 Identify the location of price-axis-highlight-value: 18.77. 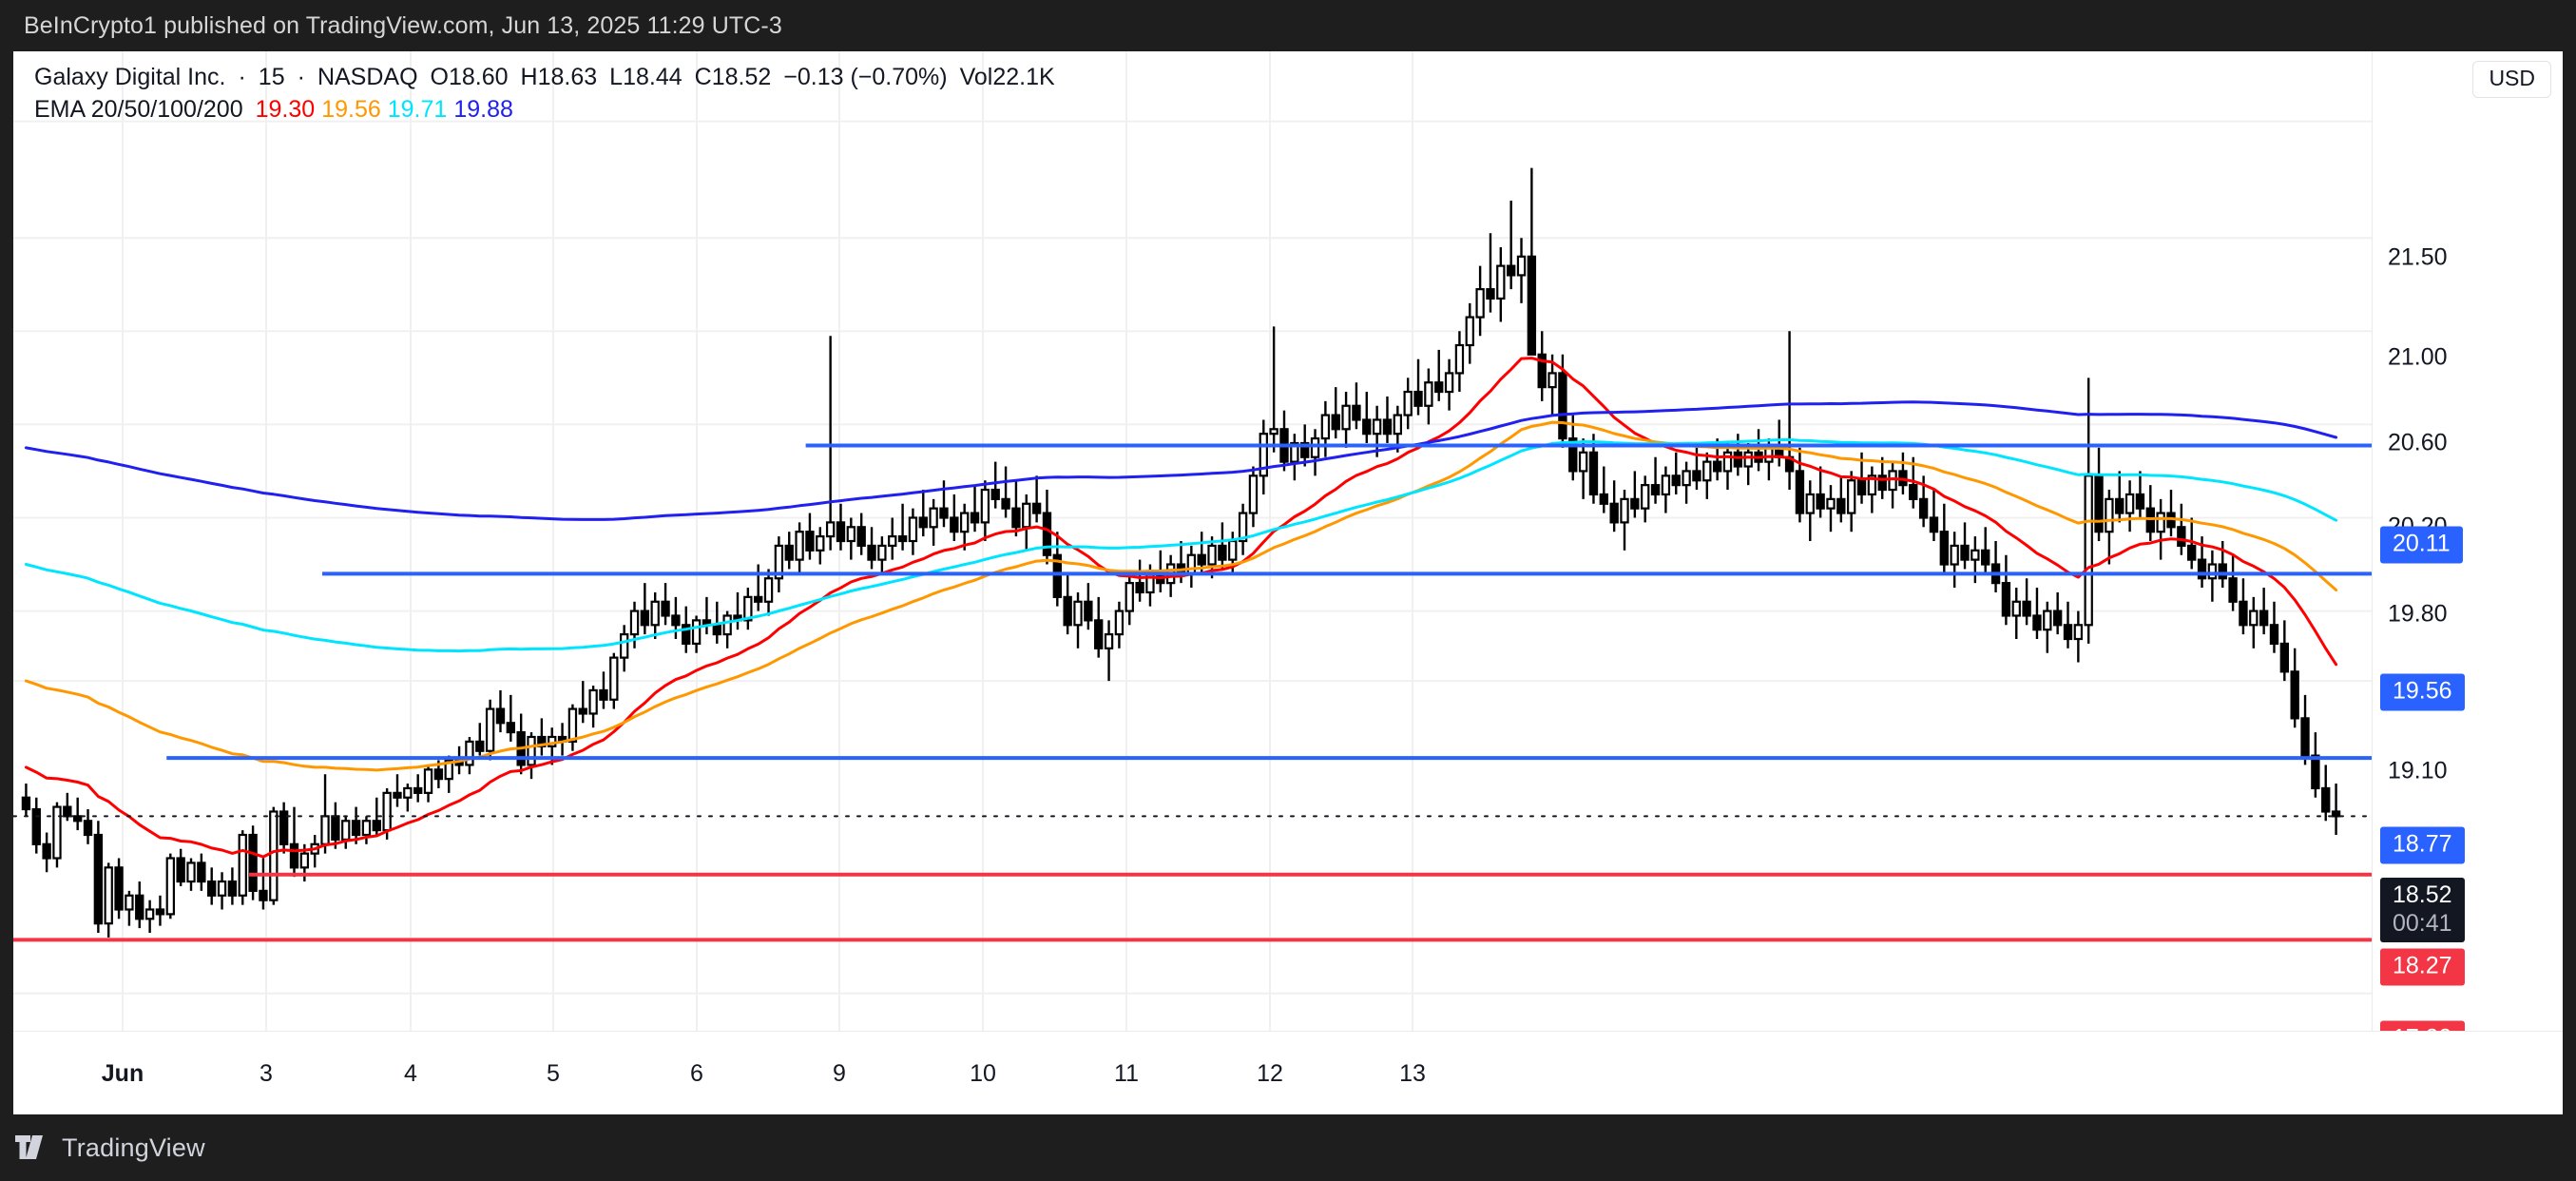
(2422, 844).